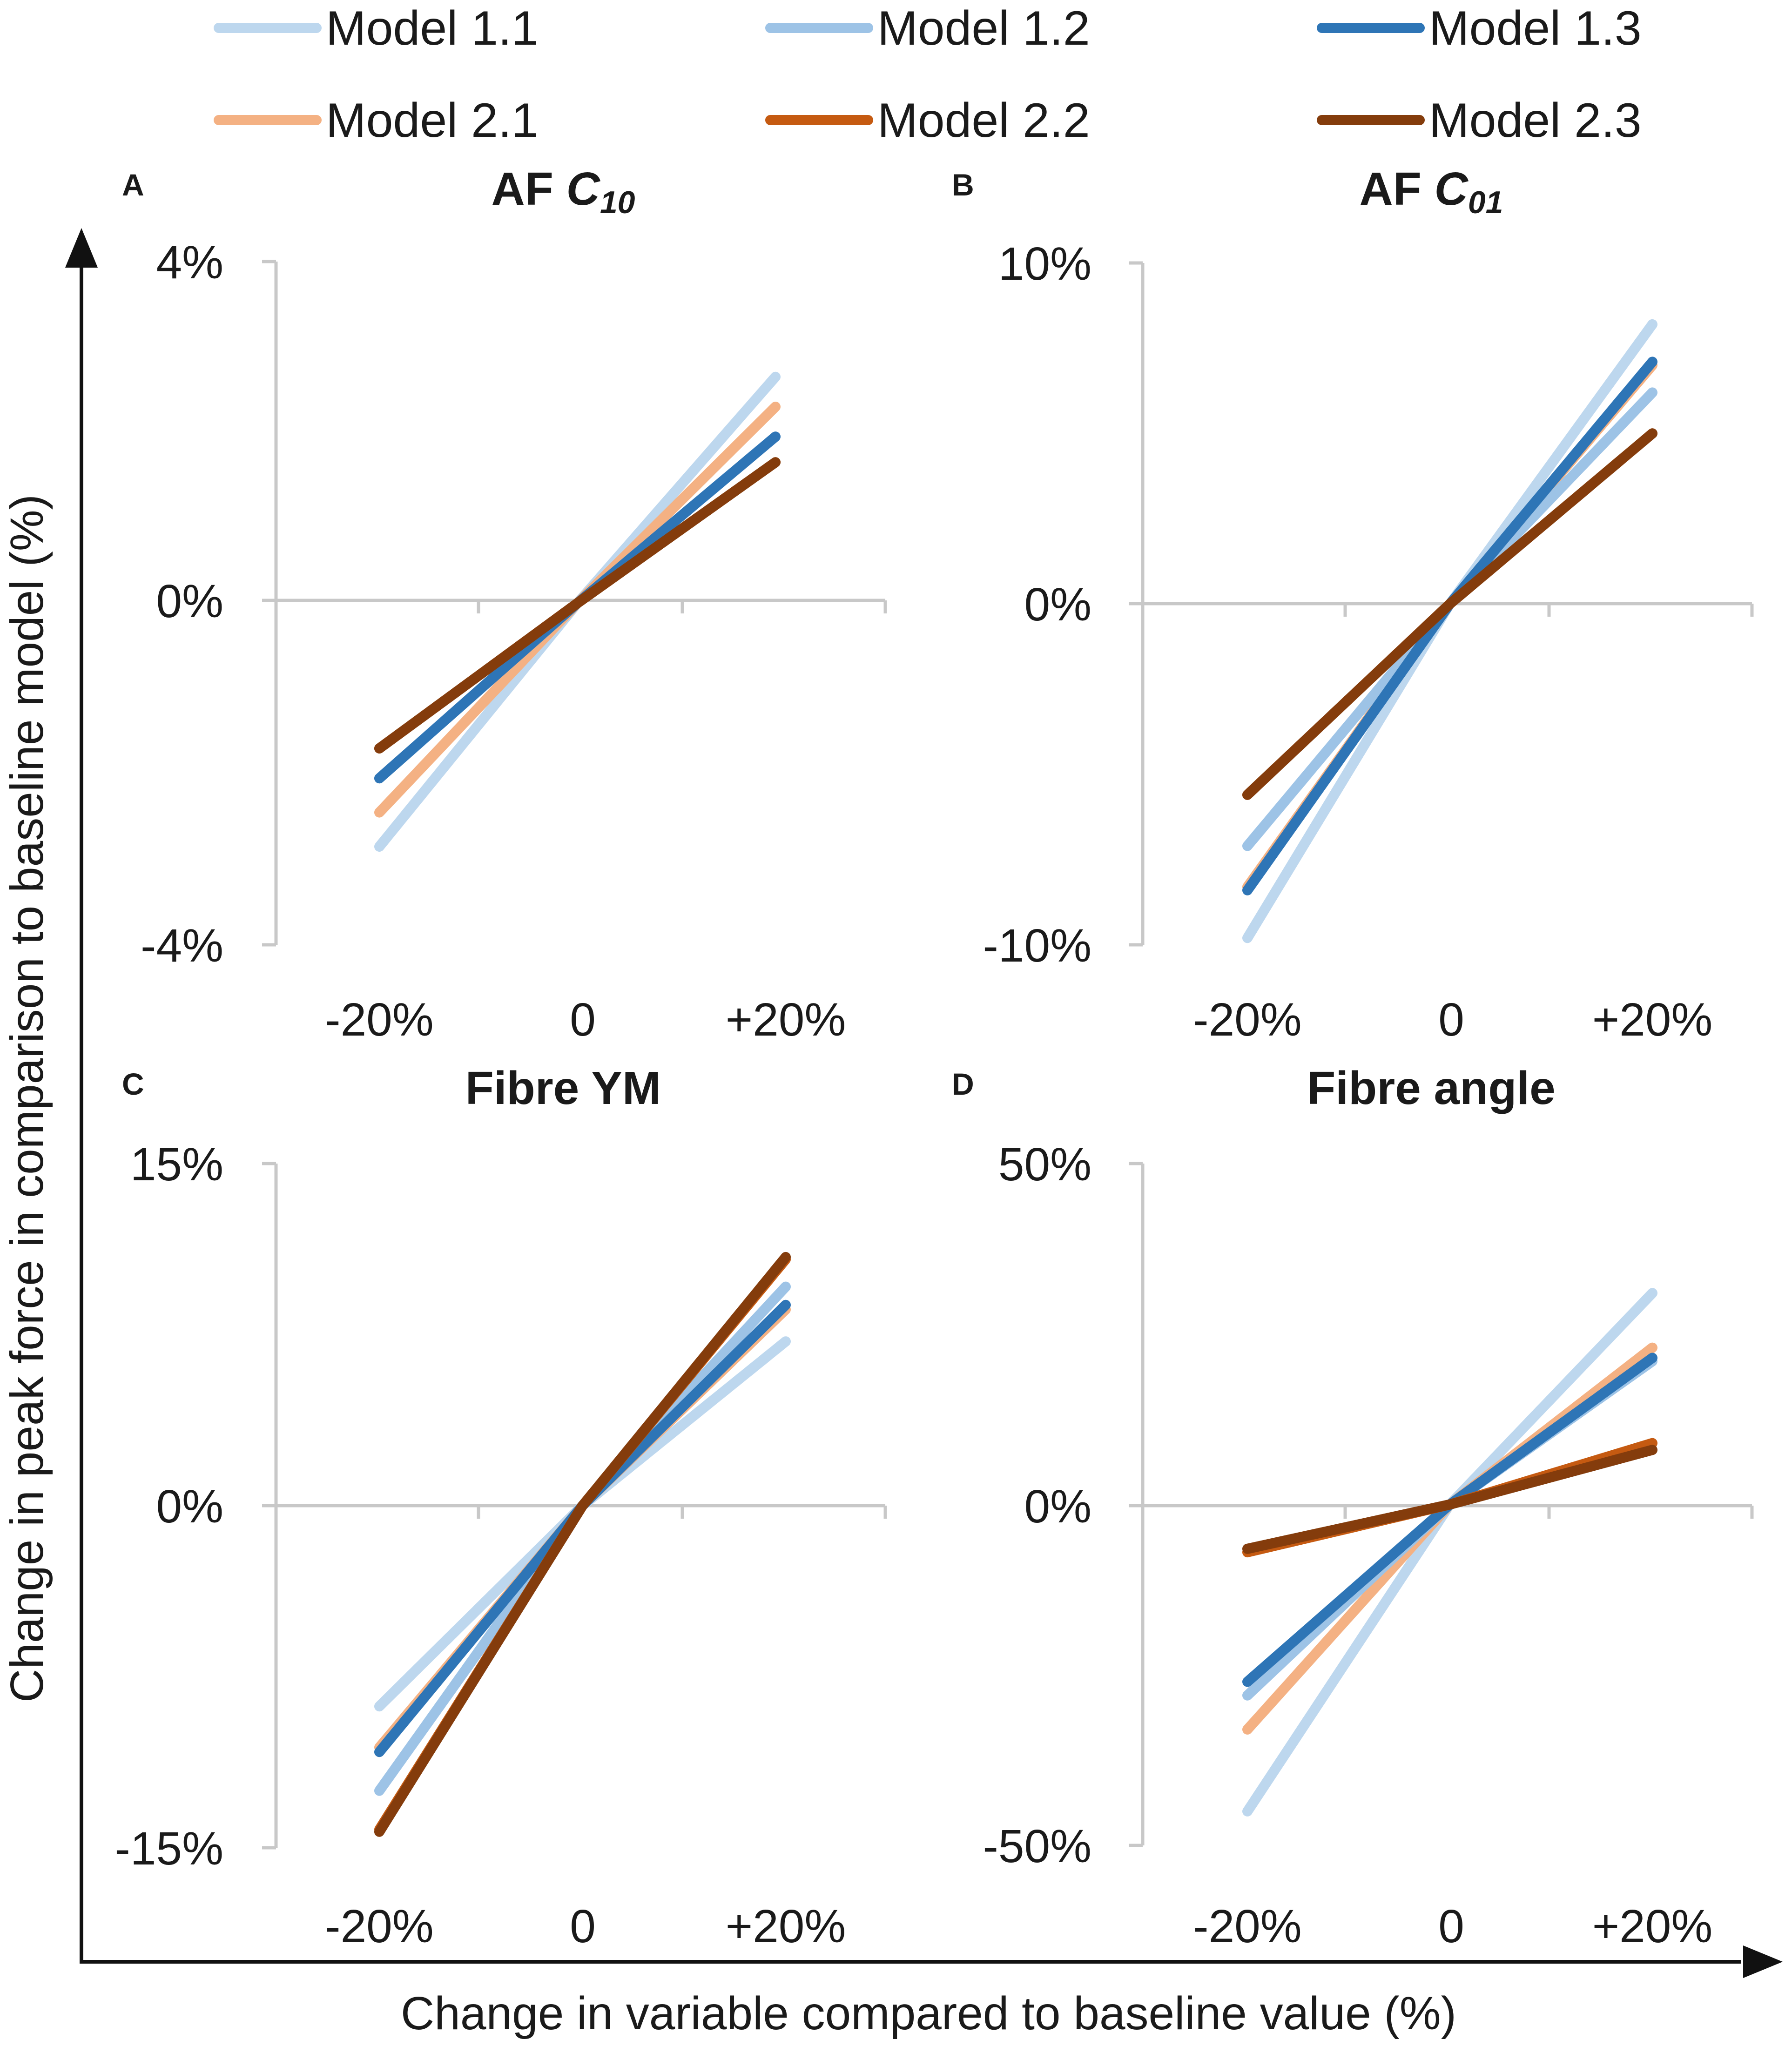 This screenshot has width=1792, height=2046. I want to click on panel-title: Fibre angle, so click(1431, 1088).